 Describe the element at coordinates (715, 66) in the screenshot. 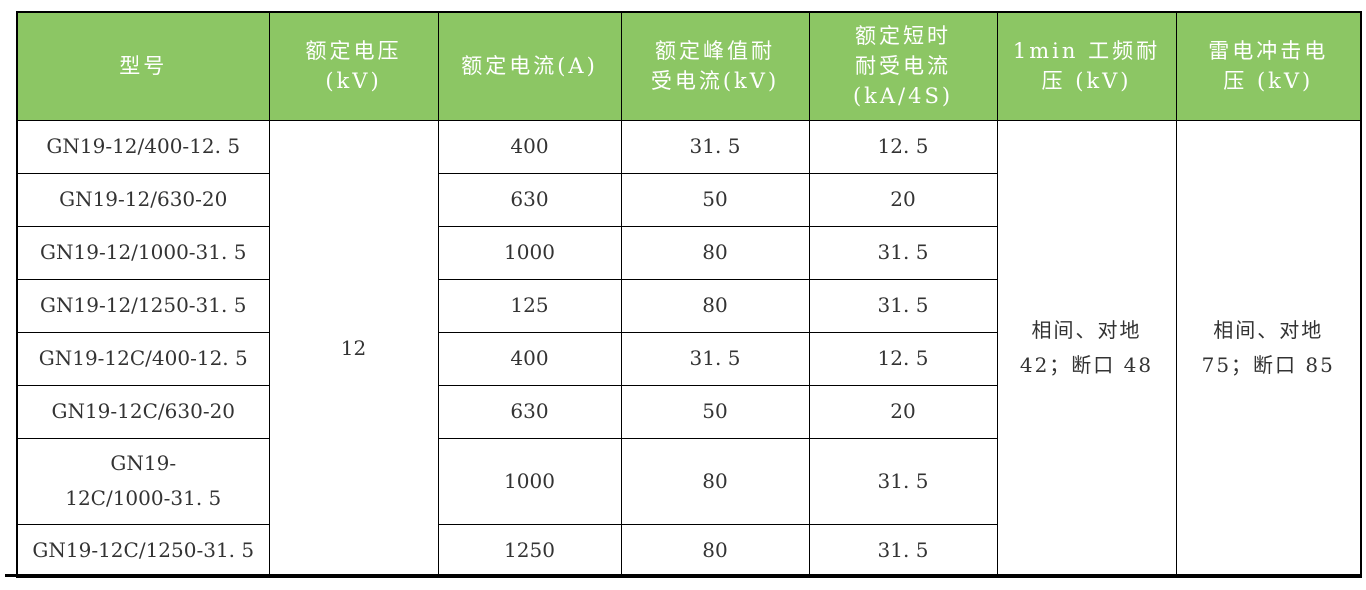

I see `header-cell-peak-withstand: 额定峰值耐 受电流(kV)` at that location.